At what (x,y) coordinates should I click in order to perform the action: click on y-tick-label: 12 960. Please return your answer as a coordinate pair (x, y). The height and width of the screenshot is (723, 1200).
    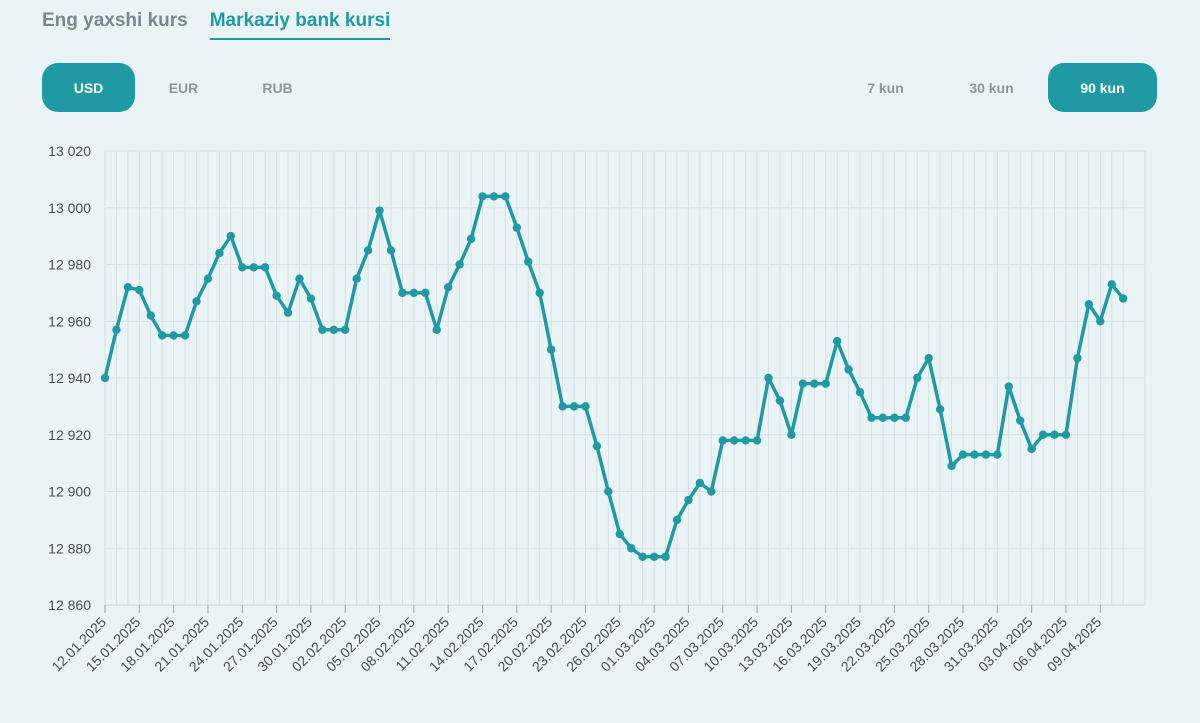
    Looking at the image, I should click on (69, 321).